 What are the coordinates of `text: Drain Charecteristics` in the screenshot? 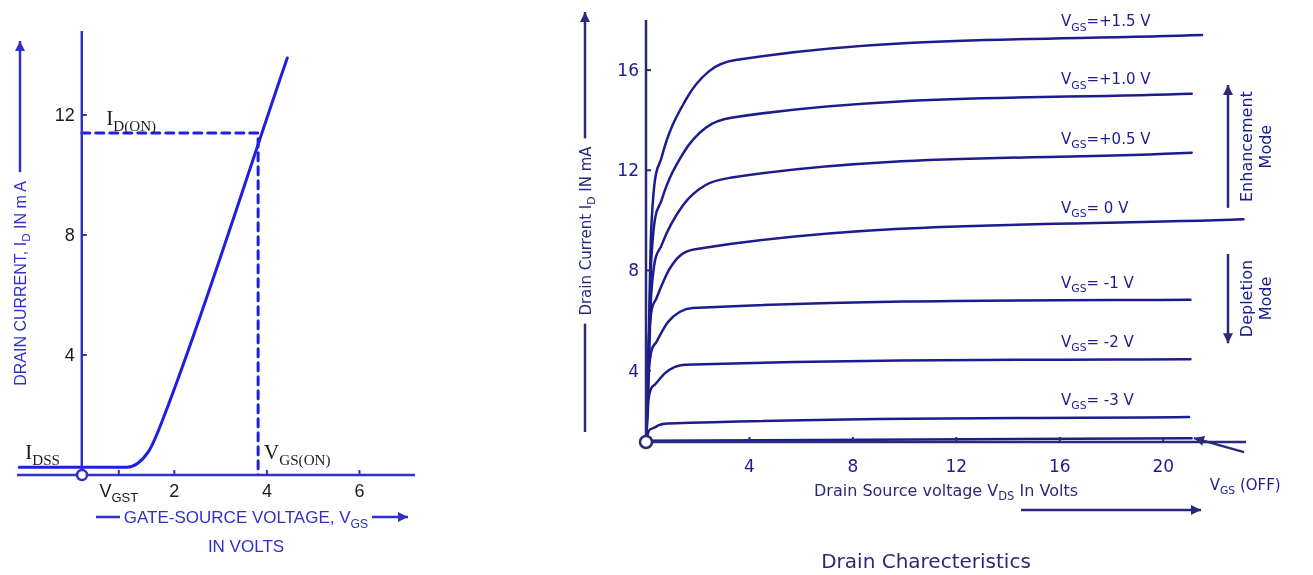 It's located at (926, 561).